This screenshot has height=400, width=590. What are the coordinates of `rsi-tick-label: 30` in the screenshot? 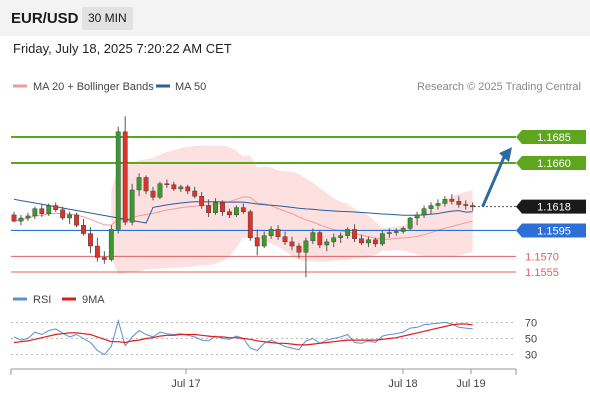 It's located at (531, 356).